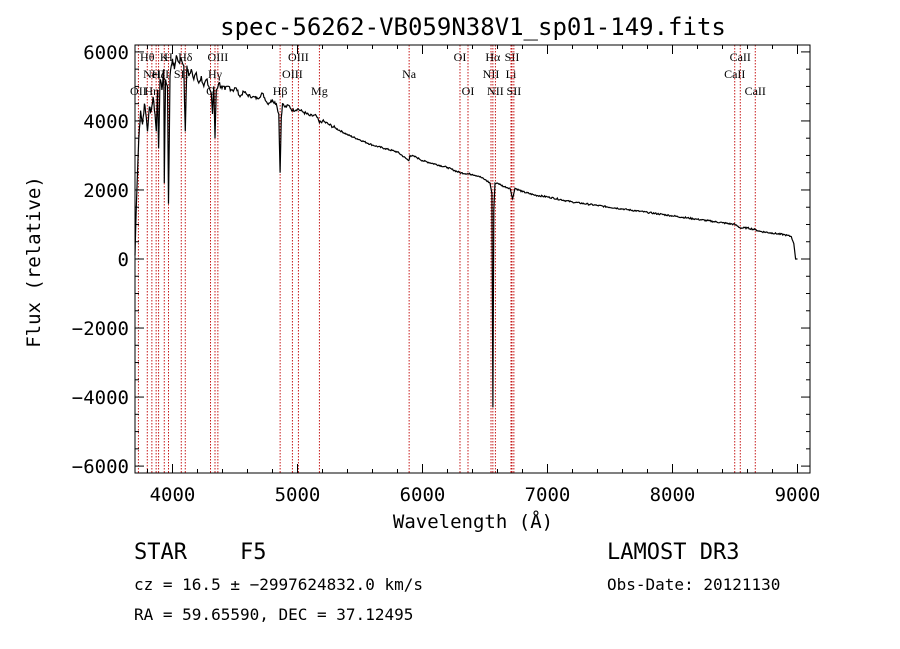  I want to click on y-tick-label: 4000, so click(106, 122).